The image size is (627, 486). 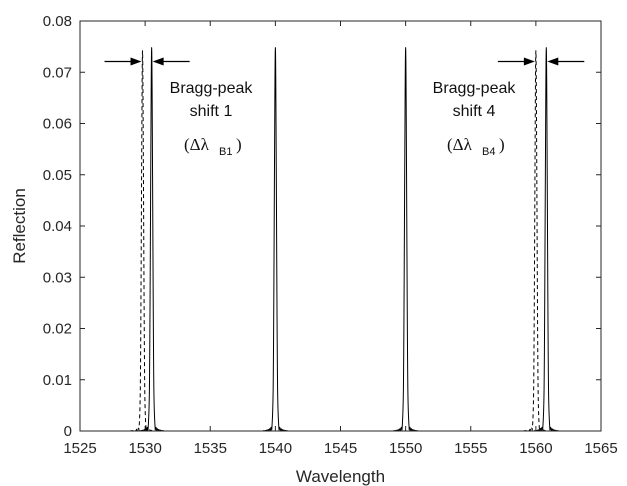 I want to click on x-tick-label: 1530, so click(x=144, y=448).